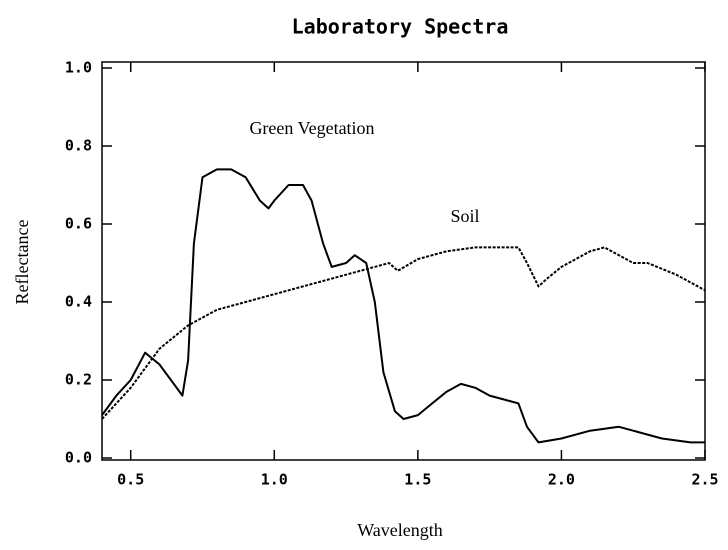  What do you see at coordinates (78, 458) in the screenshot?
I see `y-tick-label: 0.0` at bounding box center [78, 458].